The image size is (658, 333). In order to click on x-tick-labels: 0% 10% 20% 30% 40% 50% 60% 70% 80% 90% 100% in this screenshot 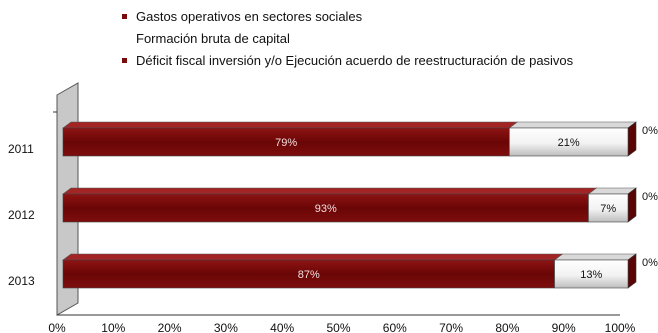, I will do `click(341, 327)`.